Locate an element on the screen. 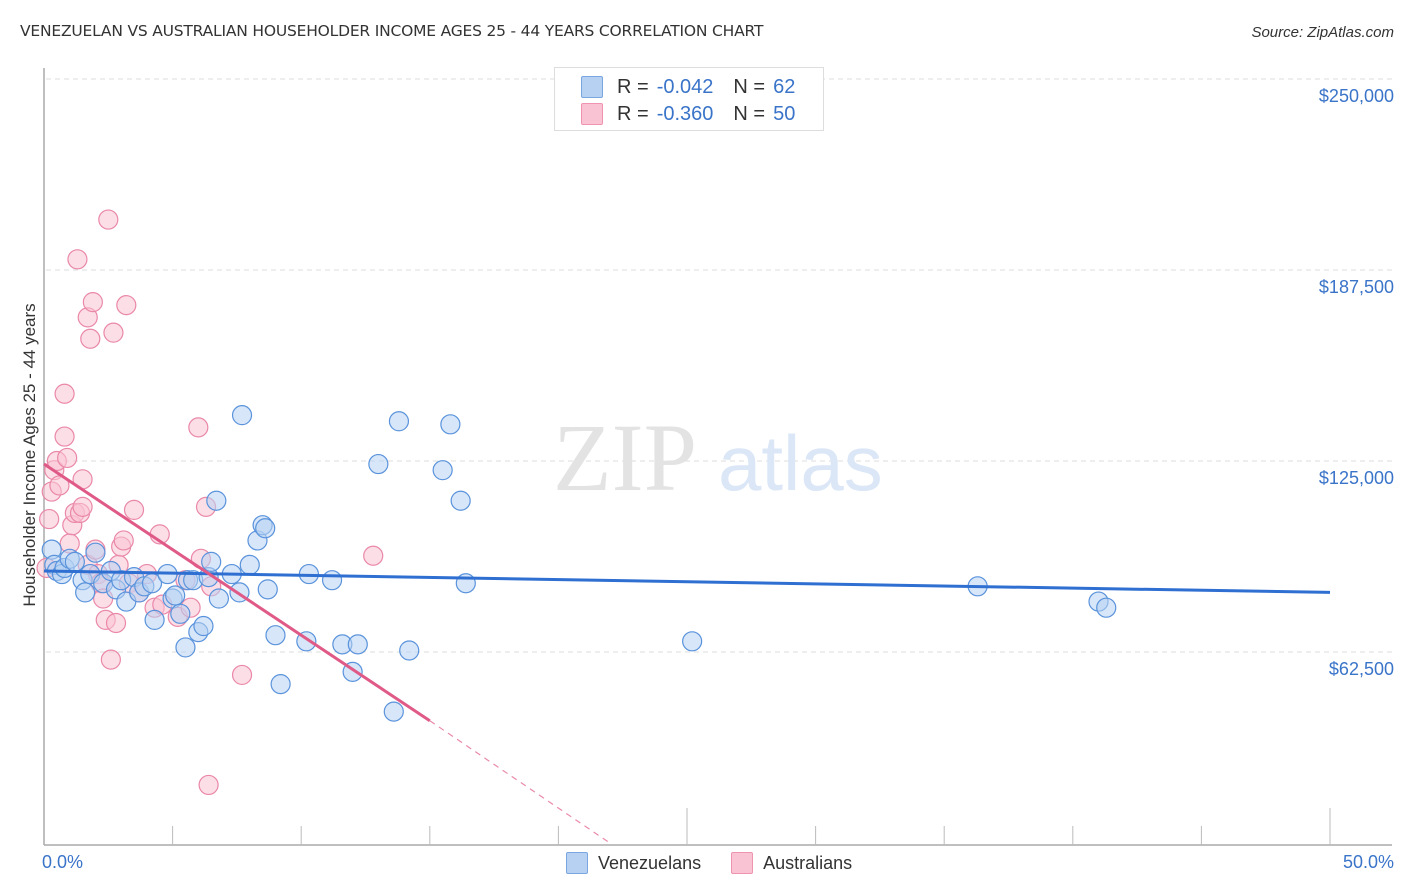 The width and height of the screenshot is (1406, 892). y-tick-125000: $125,000 is located at coordinates (1356, 478).